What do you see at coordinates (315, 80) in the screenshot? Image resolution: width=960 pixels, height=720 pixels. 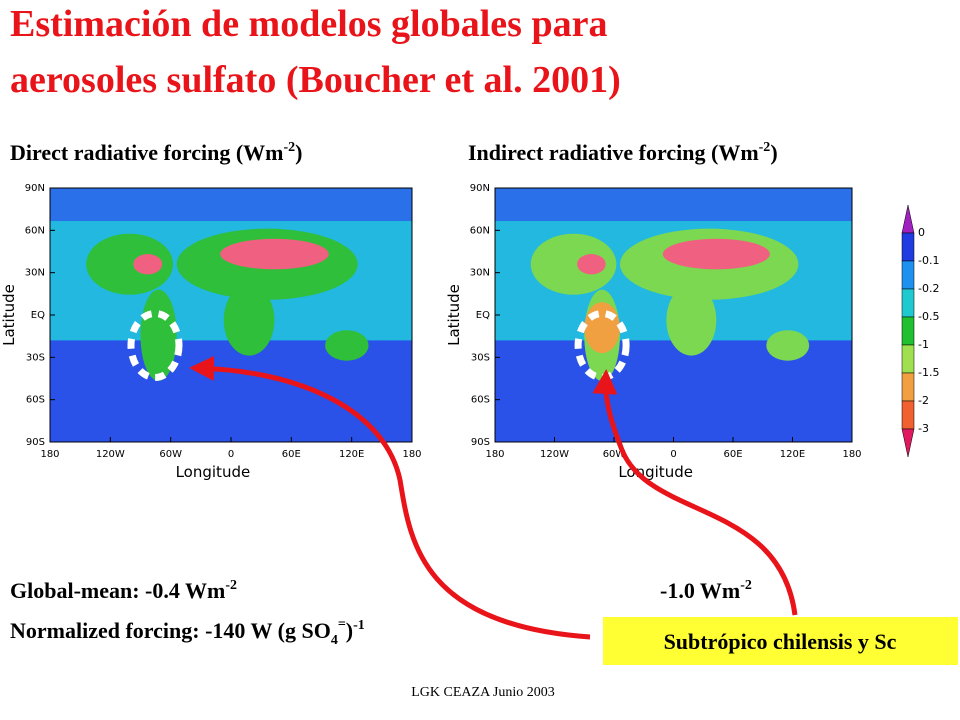 I see `title-line: aerosoles sulfato (Boucher et al. 2001)` at bounding box center [315, 80].